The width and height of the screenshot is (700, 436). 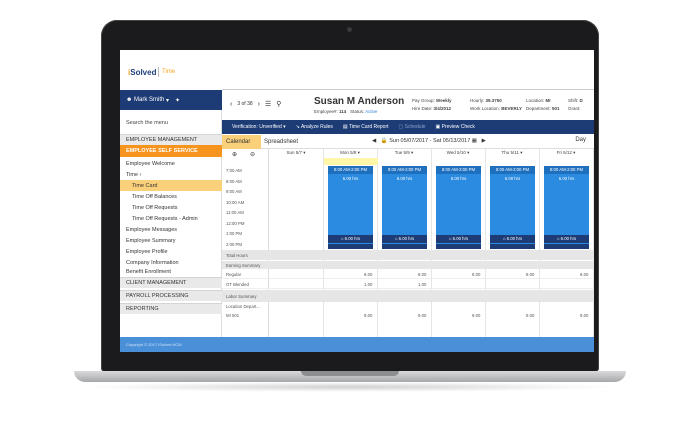 What do you see at coordinates (151, 240) in the screenshot?
I see `nav-employee-summary: Employee Summary` at bounding box center [151, 240].